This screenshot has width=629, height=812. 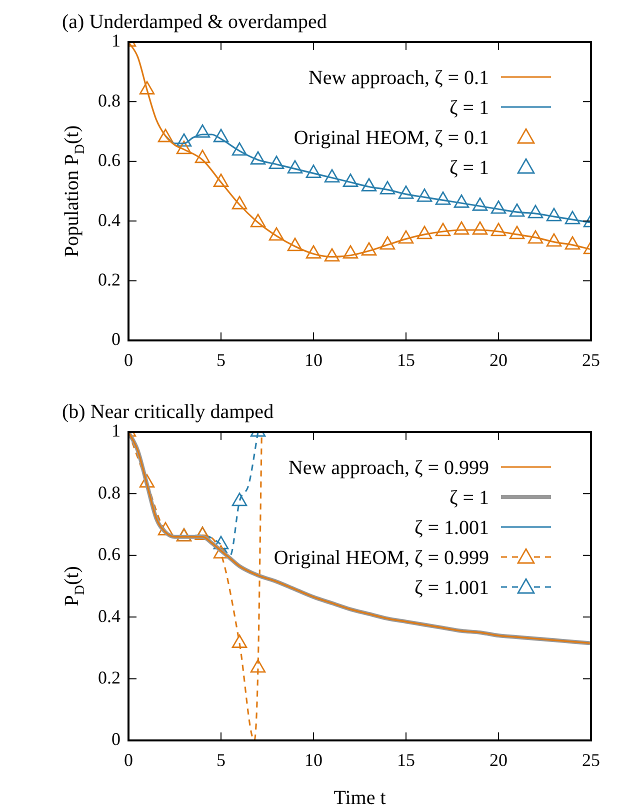 I want to click on y-axis-title: Population PD(t), so click(x=74, y=191).